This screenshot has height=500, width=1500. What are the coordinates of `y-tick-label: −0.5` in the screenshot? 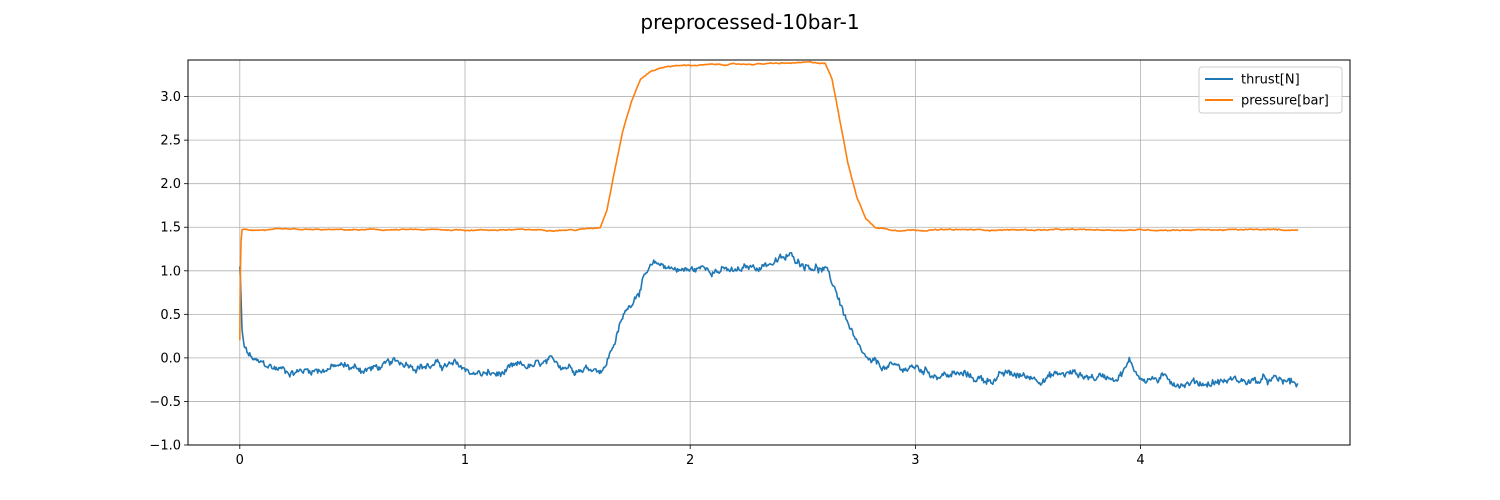 It's located at (165, 402).